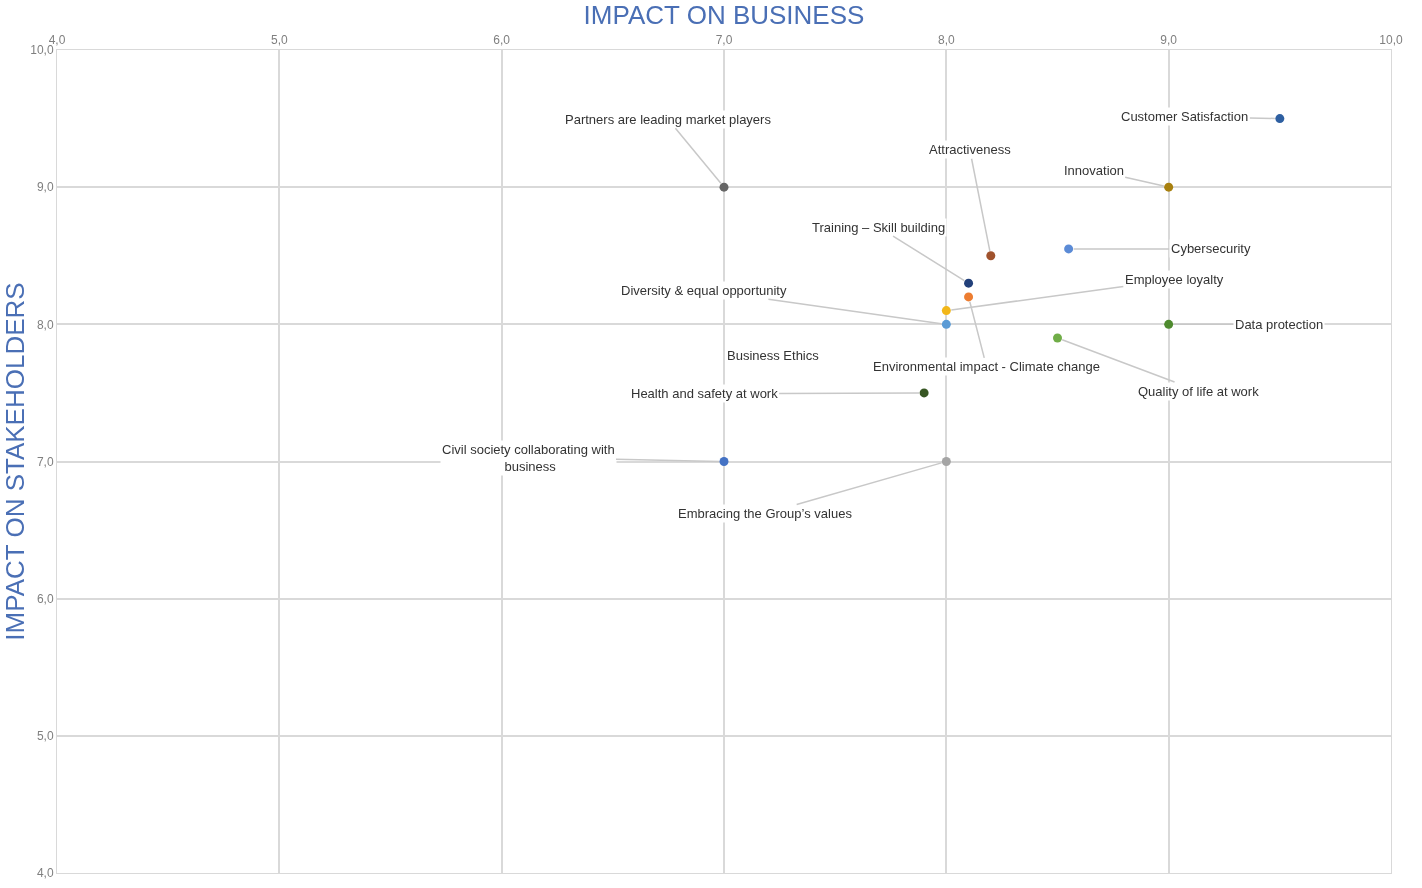 The image size is (1422, 888). I want to click on text: Data protection, so click(1279, 324).